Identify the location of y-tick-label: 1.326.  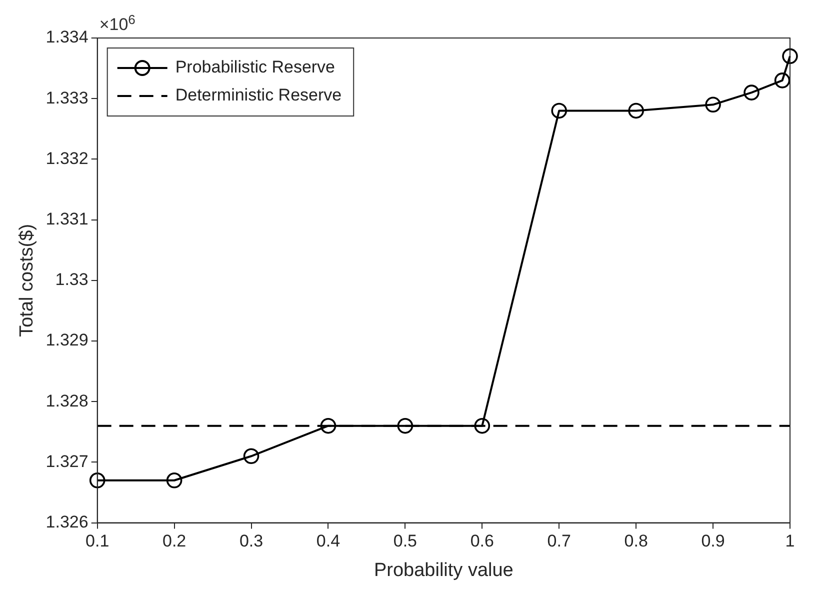
(67, 522).